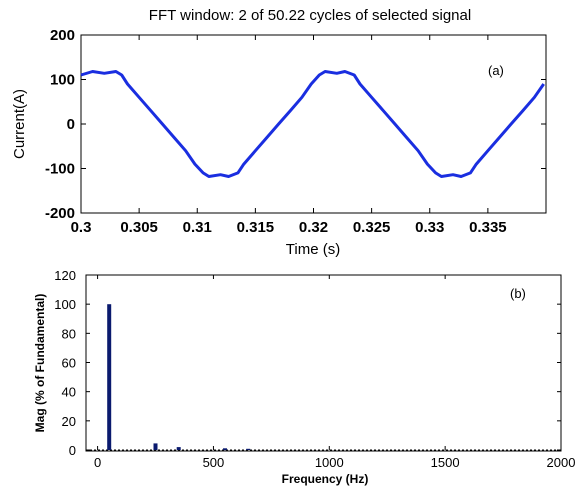  Describe the element at coordinates (62, 35) in the screenshot. I see `chart-a-y-tick-label: 200` at that location.